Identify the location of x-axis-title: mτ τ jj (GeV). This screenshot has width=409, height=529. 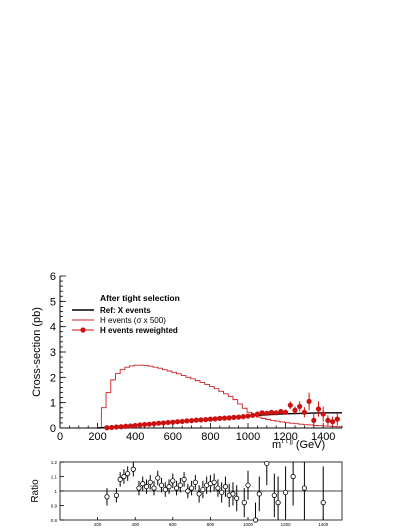
(298, 444).